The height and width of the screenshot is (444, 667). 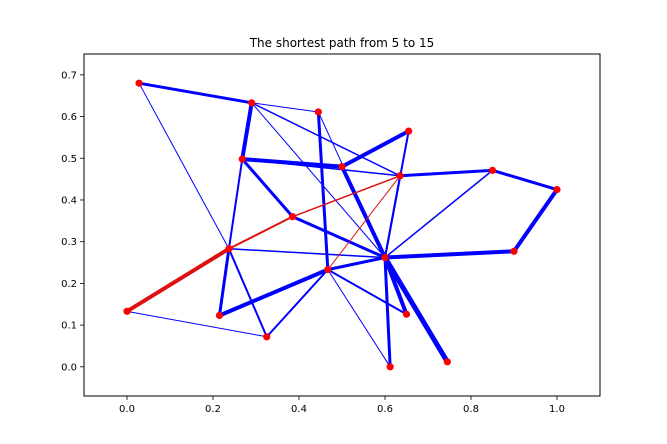 What do you see at coordinates (69, 242) in the screenshot?
I see `y-tick-label: 0.3` at bounding box center [69, 242].